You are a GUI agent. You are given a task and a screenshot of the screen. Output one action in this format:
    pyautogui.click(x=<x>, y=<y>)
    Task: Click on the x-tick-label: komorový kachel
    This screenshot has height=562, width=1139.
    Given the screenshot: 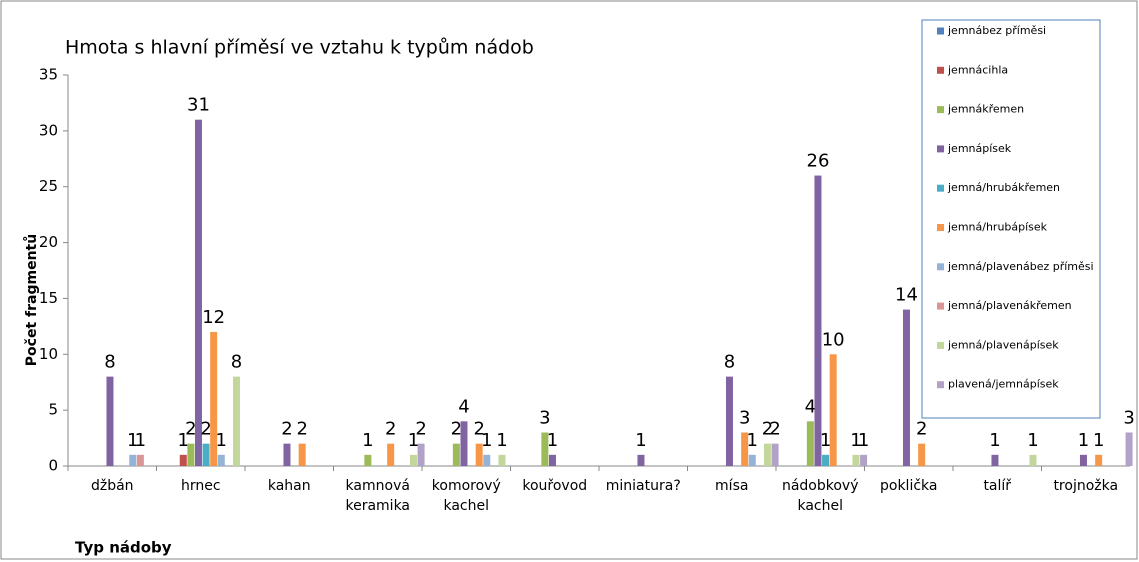 What is the action you would take?
    pyautogui.click(x=466, y=496)
    